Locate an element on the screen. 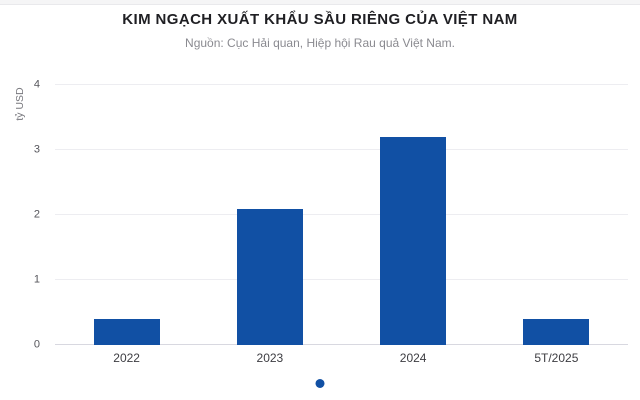  x-tick-label: 2023 is located at coordinates (270, 358).